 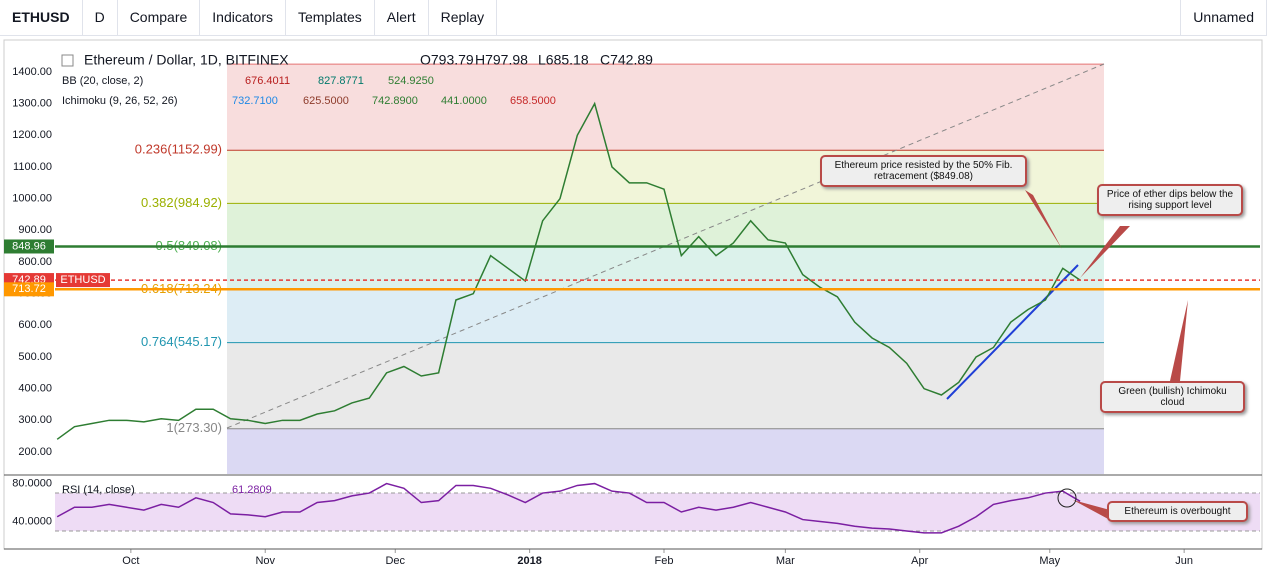 I want to click on x-tick-label: Dec, so click(x=395, y=561).